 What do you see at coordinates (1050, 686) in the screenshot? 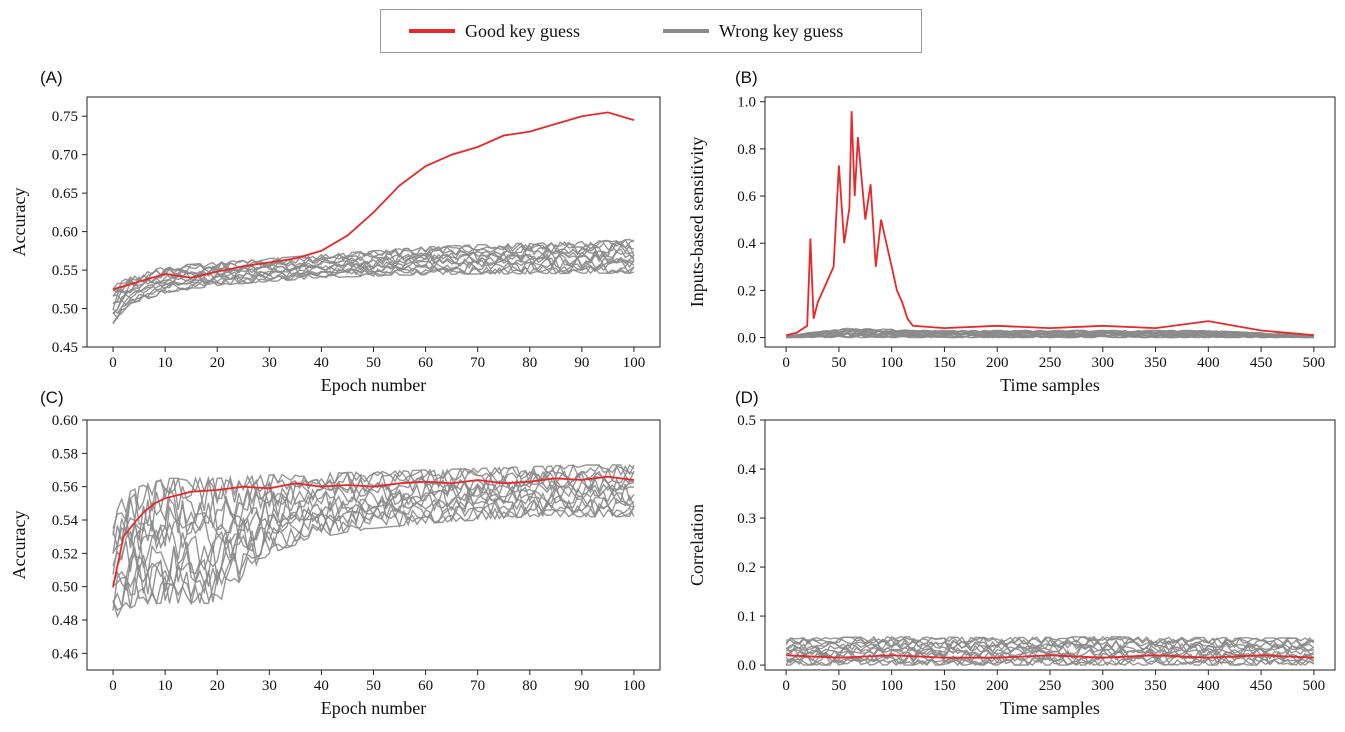
I see `panel-d-x-tick-label: 250` at bounding box center [1050, 686].